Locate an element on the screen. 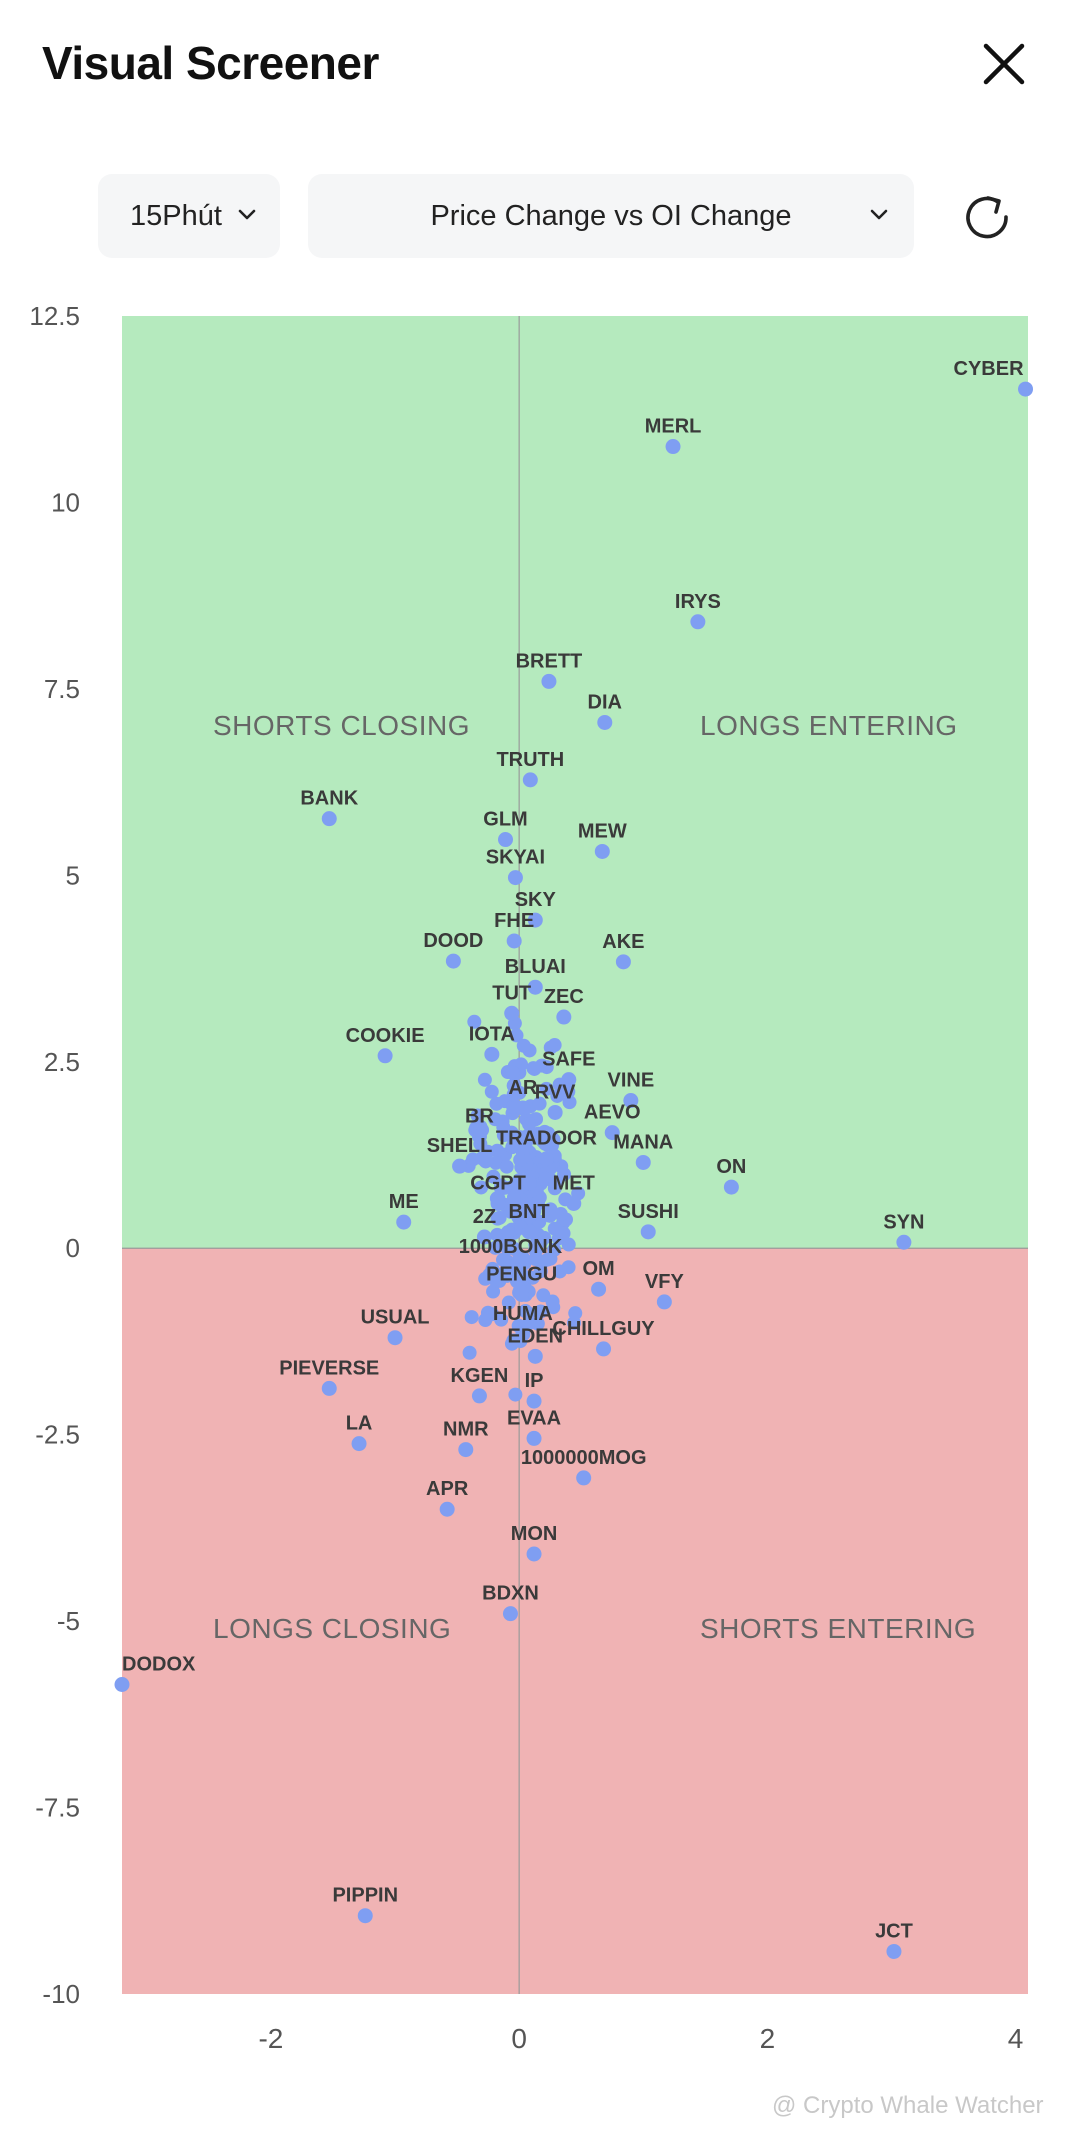 Image resolution: width=1080 pixels, height=2138 pixels. close-button is located at coordinates (1004, 64).